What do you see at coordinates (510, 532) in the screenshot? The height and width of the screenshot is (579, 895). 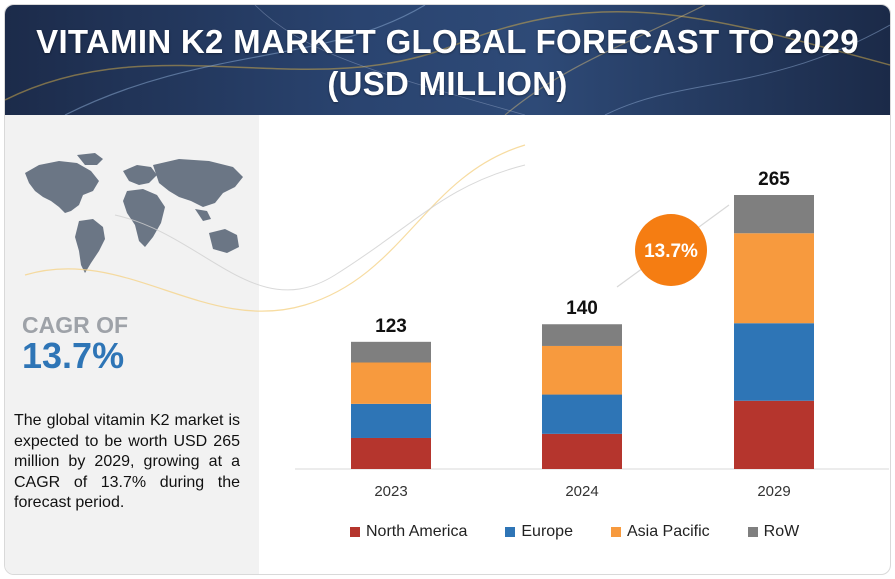 I see `legend-swatch-europe` at bounding box center [510, 532].